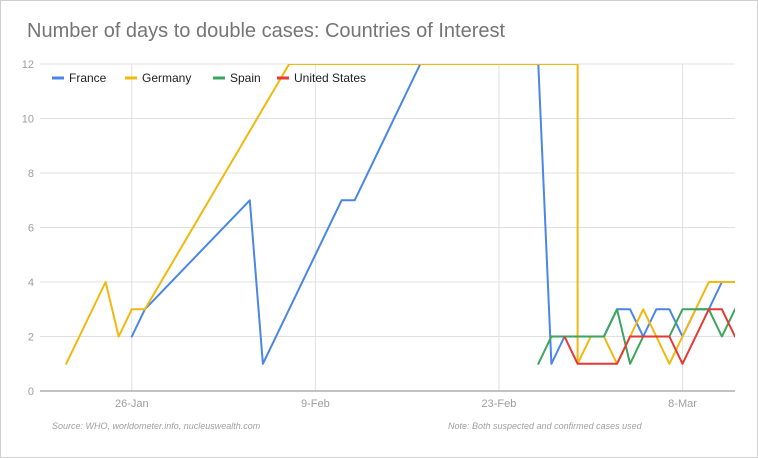 The height and width of the screenshot is (458, 758). I want to click on series-line-united-states, so click(649, 336).